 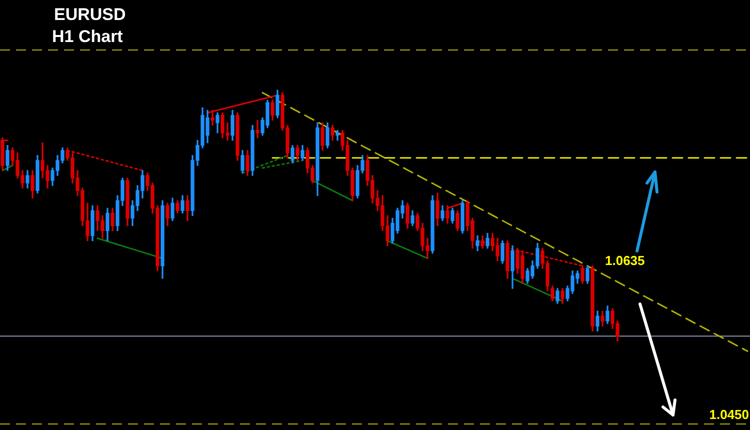 What do you see at coordinates (729, 414) in the screenshot?
I see `text: 1.0450` at bounding box center [729, 414].